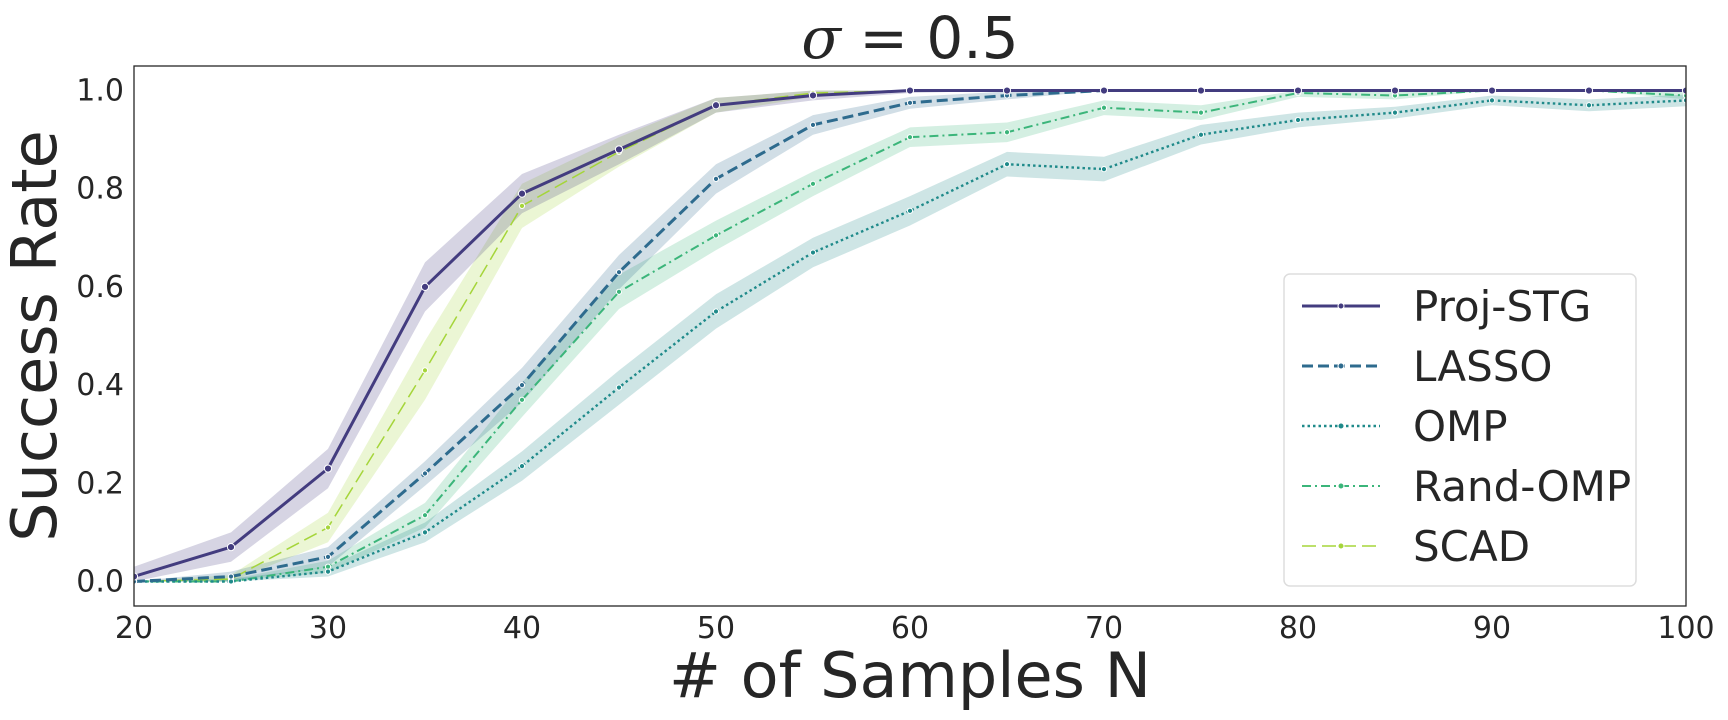 Image resolution: width=1728 pixels, height=720 pixels. Describe the element at coordinates (1685, 628) in the screenshot. I see `x-tick-label: 100` at that location.